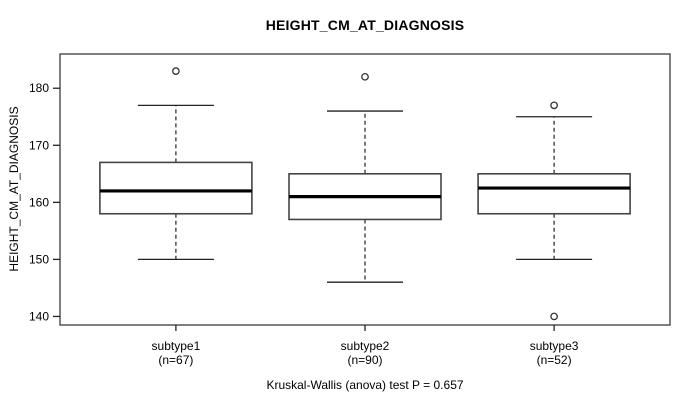 This screenshot has height=400, width=700. Describe the element at coordinates (39, 316) in the screenshot. I see `y-tick-label: 140` at that location.